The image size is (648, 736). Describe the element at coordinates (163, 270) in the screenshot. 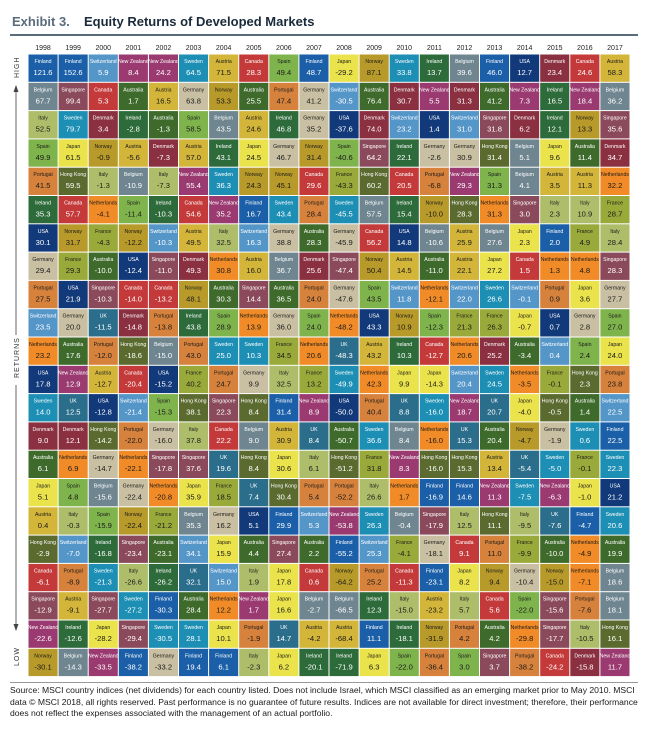

I see `cell-return: -11.0` at that location.